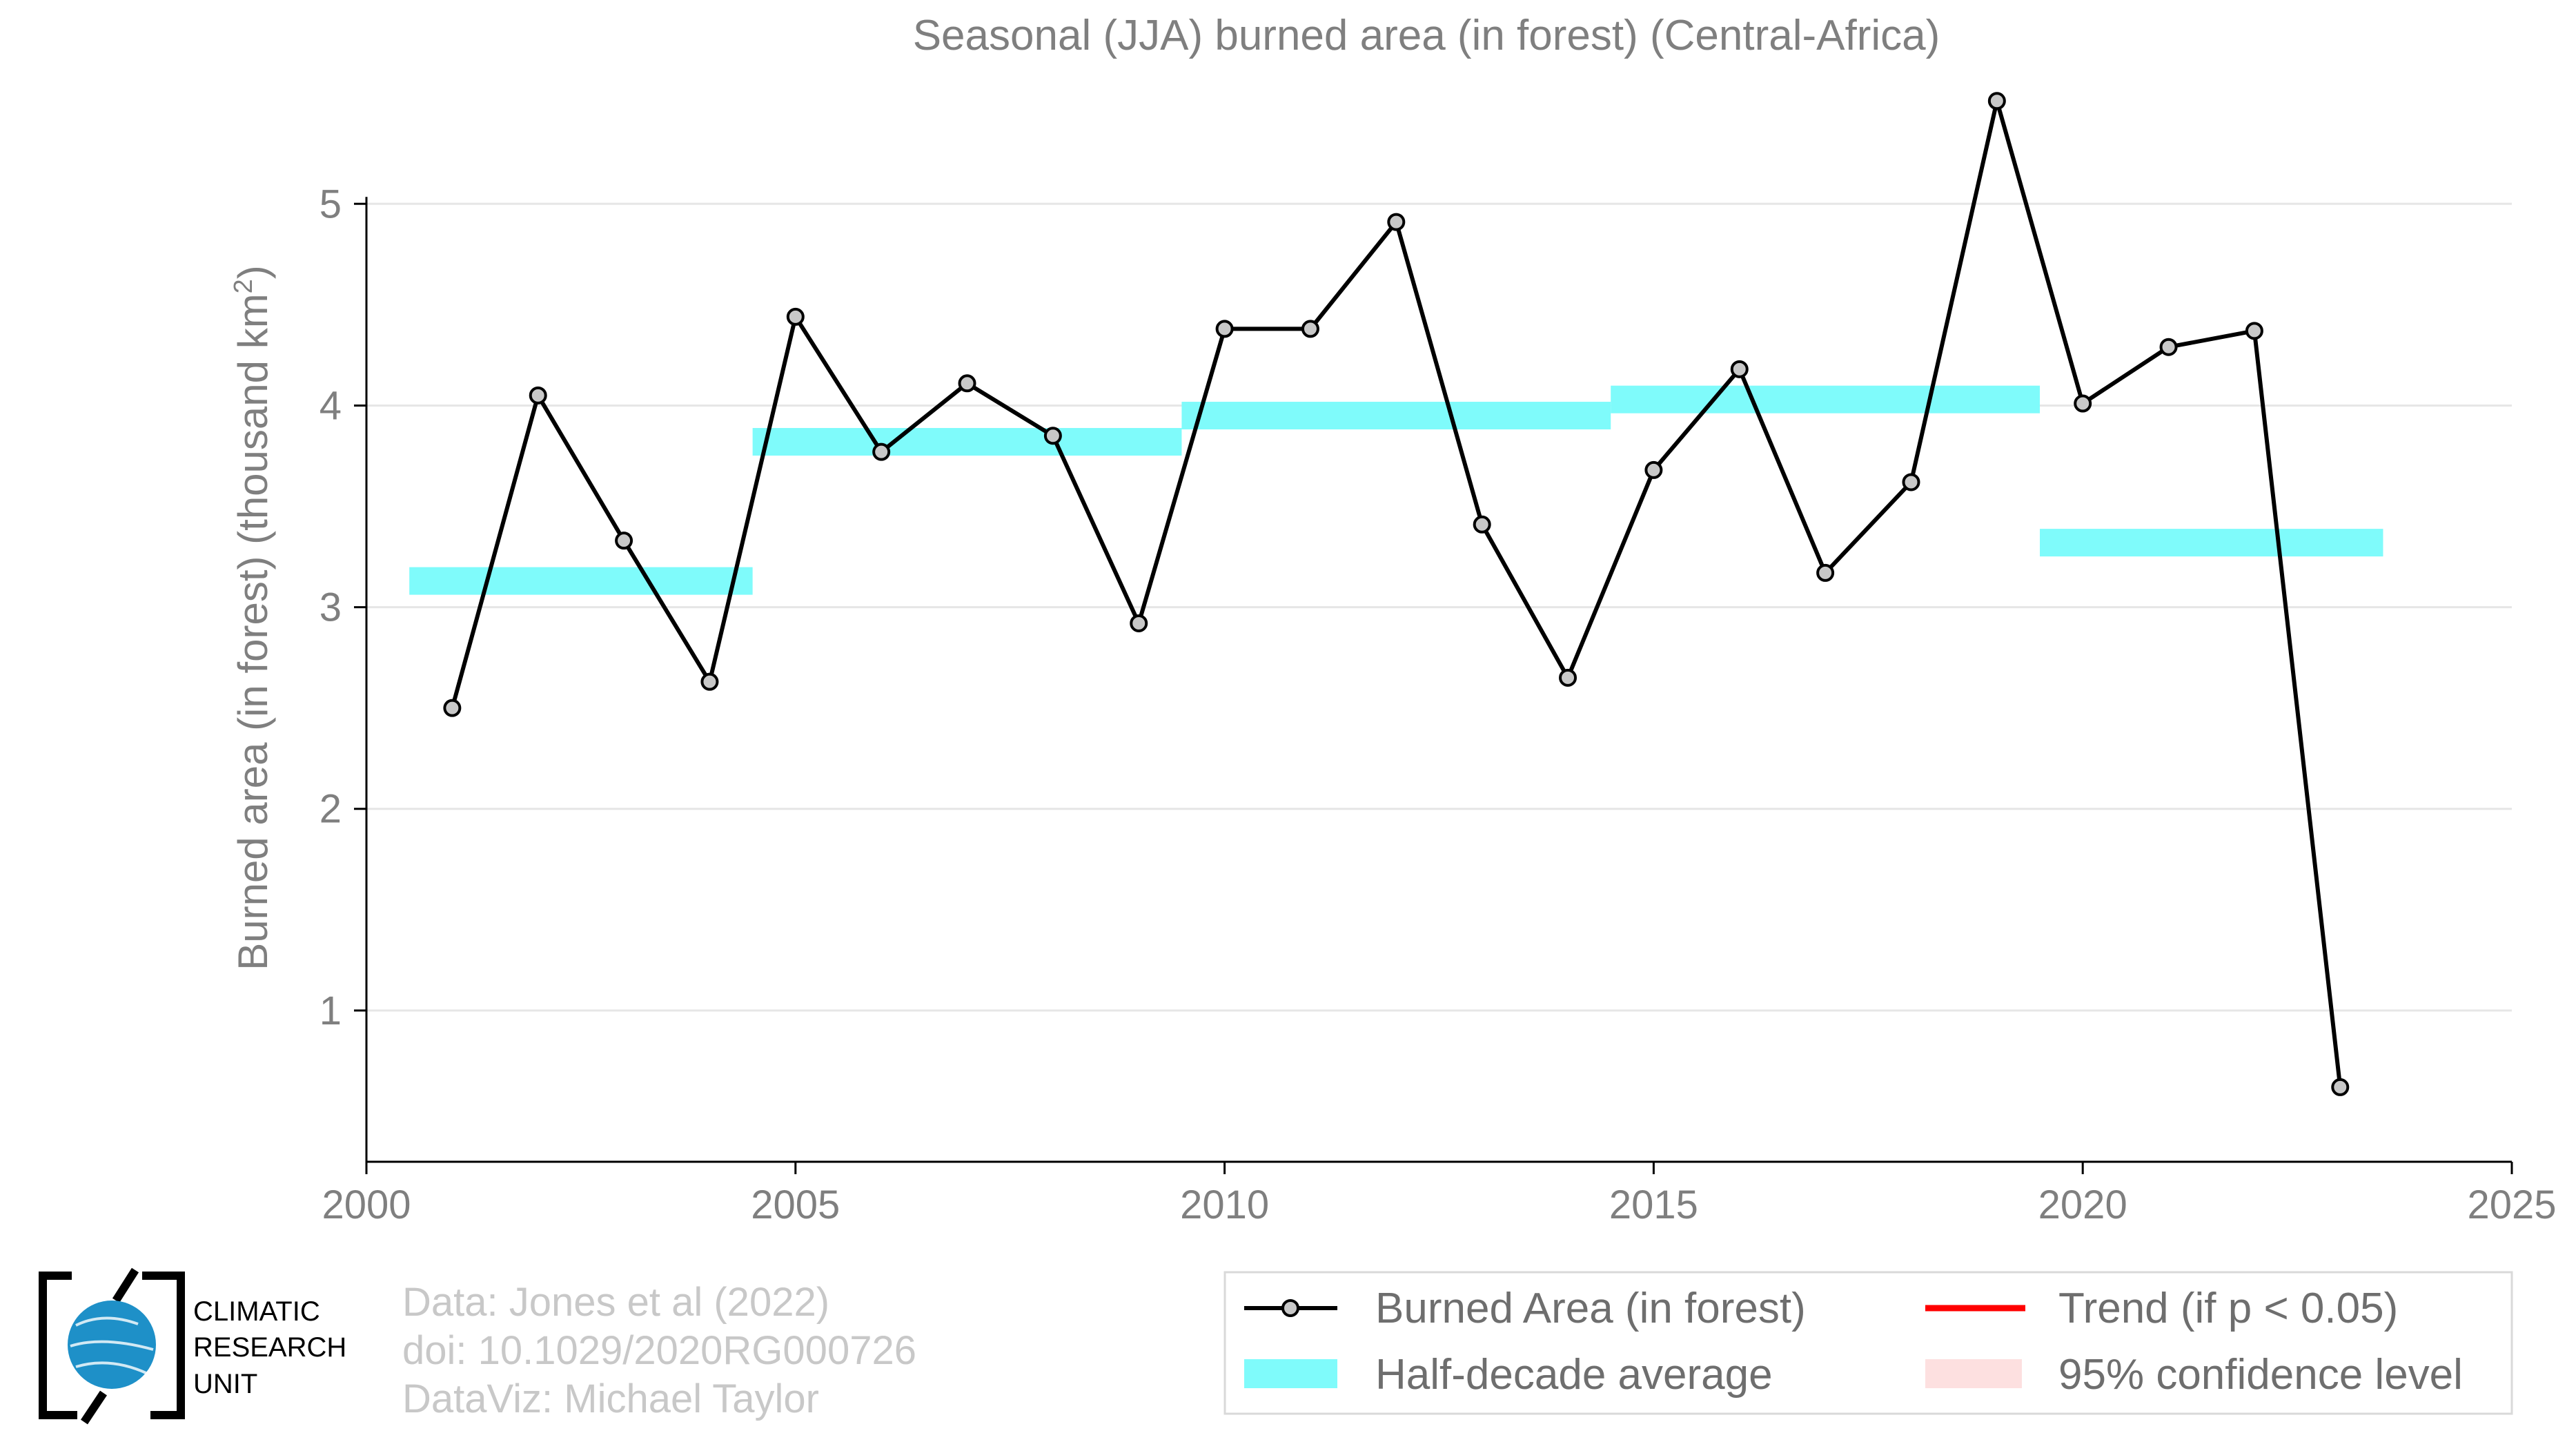 This screenshot has height=1451, width=2576. I want to click on legend-label-confidence: 95% confidence level, so click(2260, 1375).